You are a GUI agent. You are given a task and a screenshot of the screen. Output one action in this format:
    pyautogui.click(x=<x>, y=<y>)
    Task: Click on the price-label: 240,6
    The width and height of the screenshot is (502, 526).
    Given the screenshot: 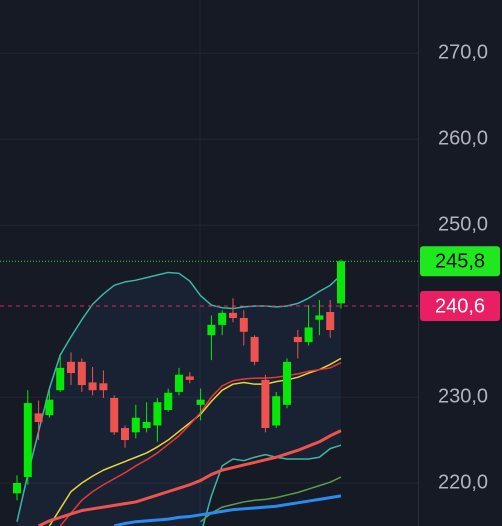 What is the action you would take?
    pyautogui.click(x=460, y=306)
    